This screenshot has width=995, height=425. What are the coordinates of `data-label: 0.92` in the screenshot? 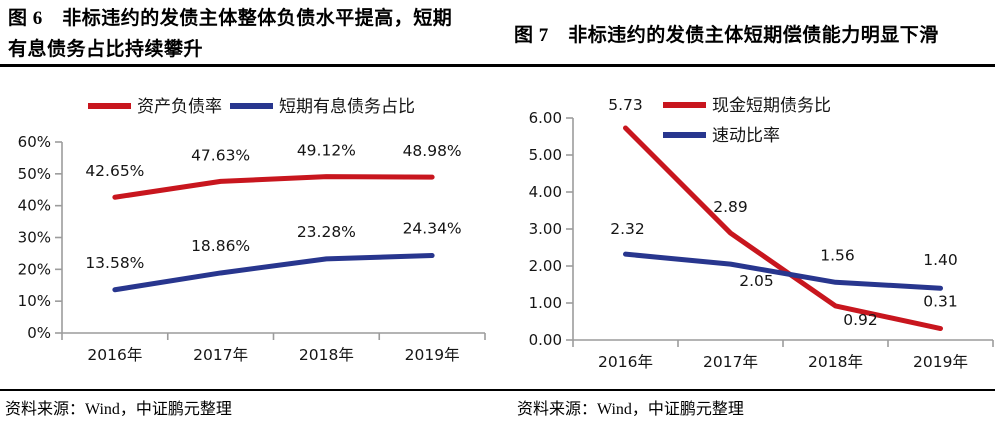 It's located at (860, 320).